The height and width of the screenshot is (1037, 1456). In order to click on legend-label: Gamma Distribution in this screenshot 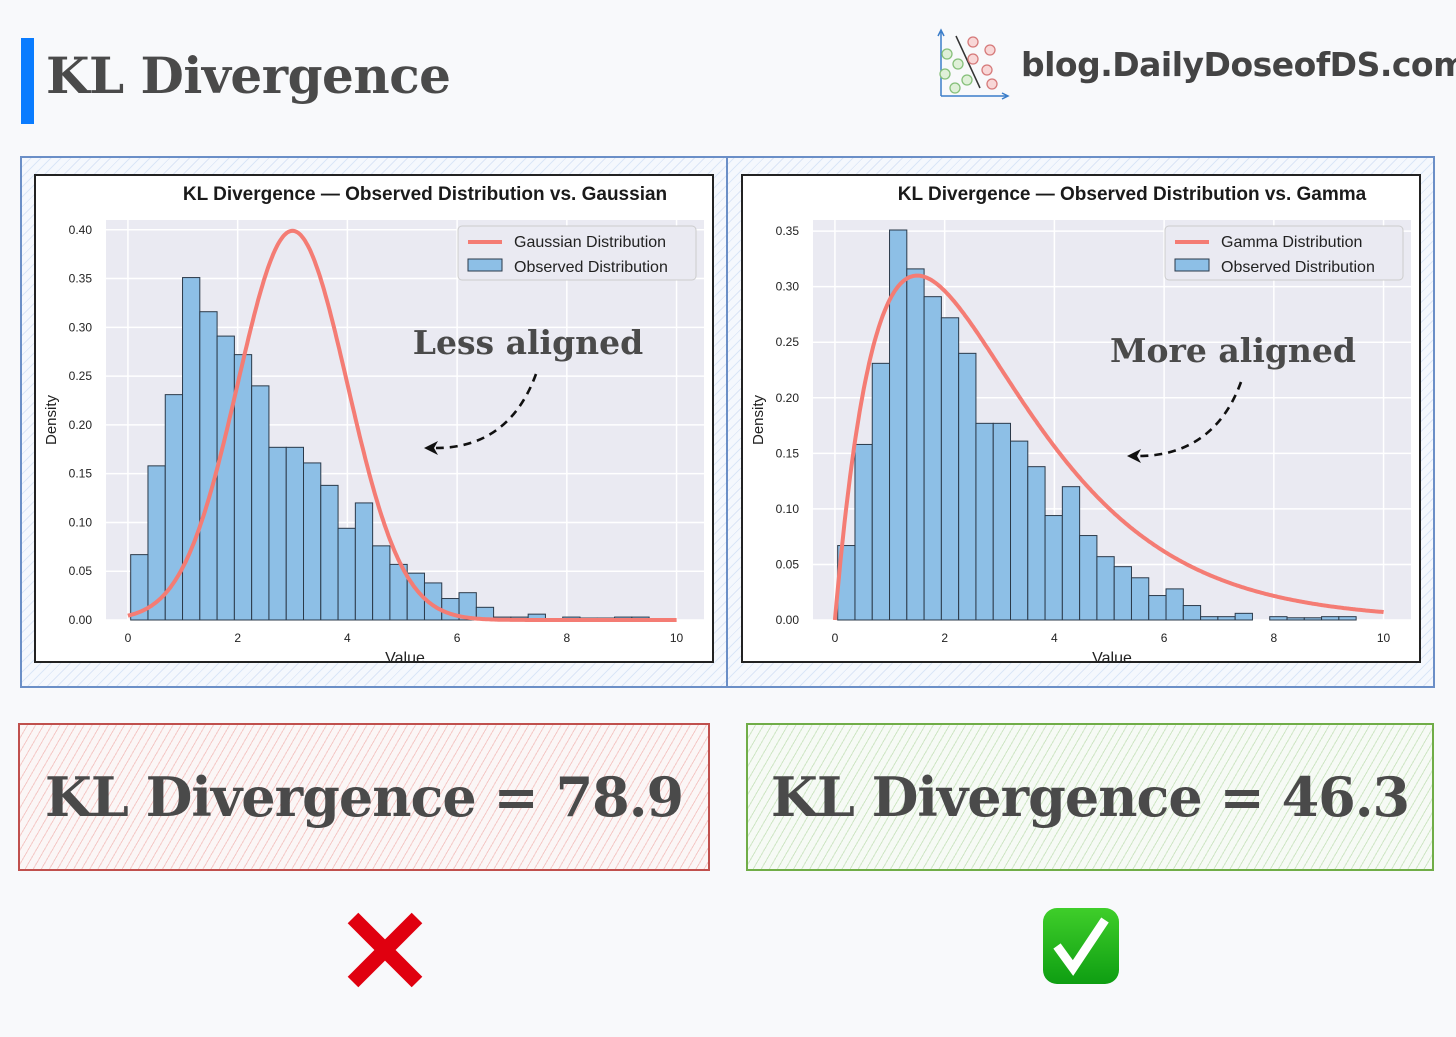, I will do `click(1291, 242)`.